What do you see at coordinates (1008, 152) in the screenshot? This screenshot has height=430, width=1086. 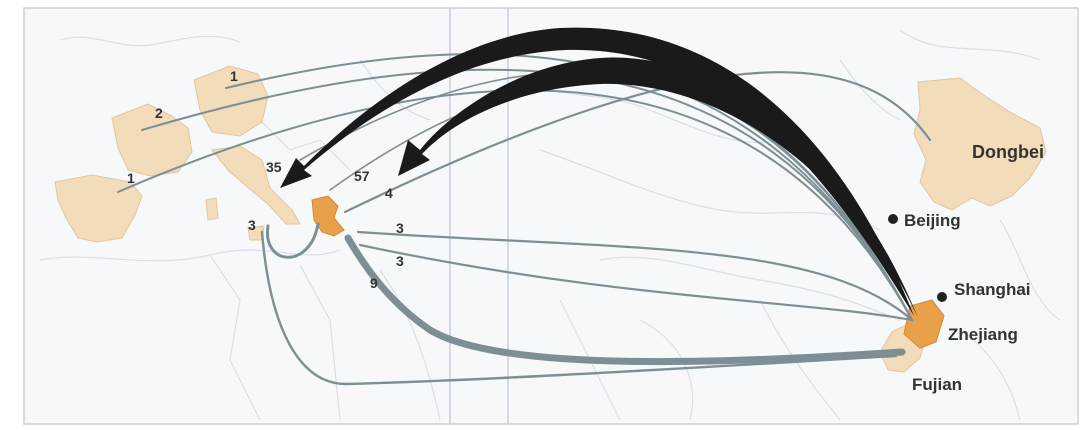 I see `label-dongbei: Dongbei` at bounding box center [1008, 152].